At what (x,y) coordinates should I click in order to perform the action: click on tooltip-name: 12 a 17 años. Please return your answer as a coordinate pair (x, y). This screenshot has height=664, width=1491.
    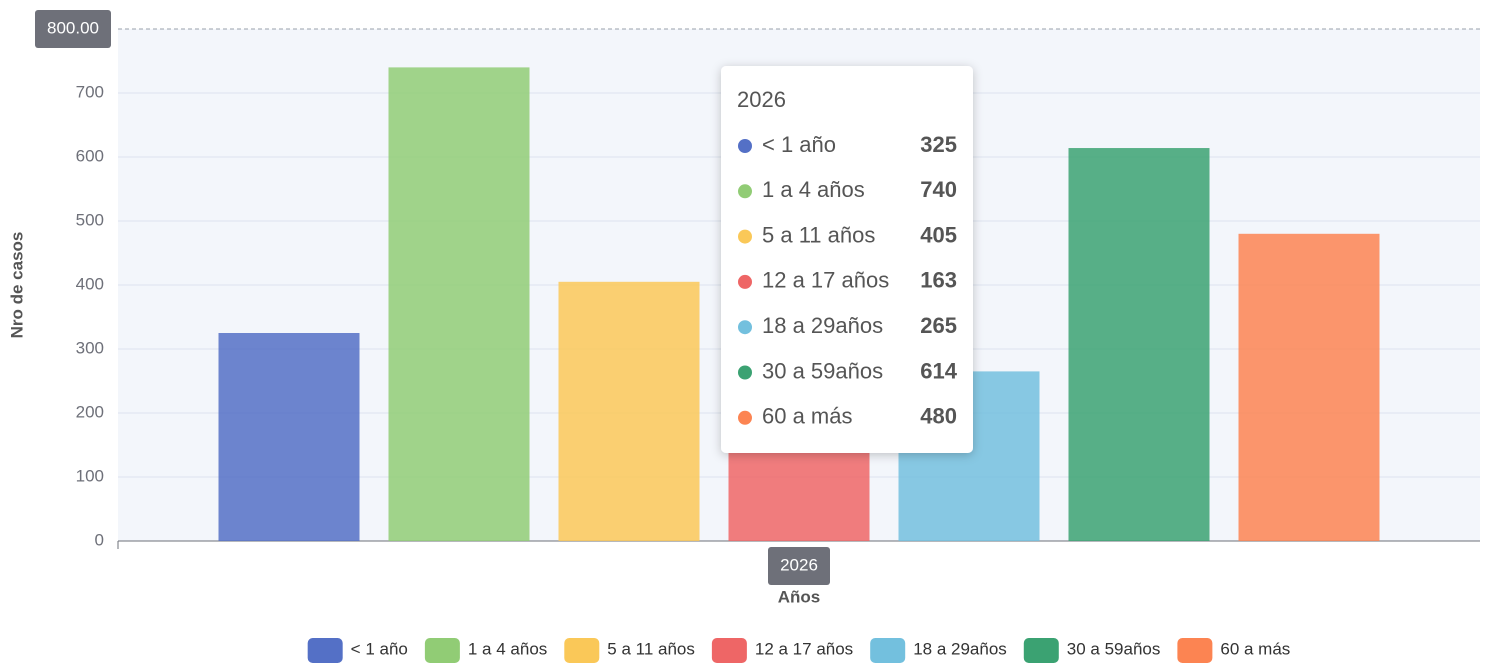
    Looking at the image, I should click on (825, 280).